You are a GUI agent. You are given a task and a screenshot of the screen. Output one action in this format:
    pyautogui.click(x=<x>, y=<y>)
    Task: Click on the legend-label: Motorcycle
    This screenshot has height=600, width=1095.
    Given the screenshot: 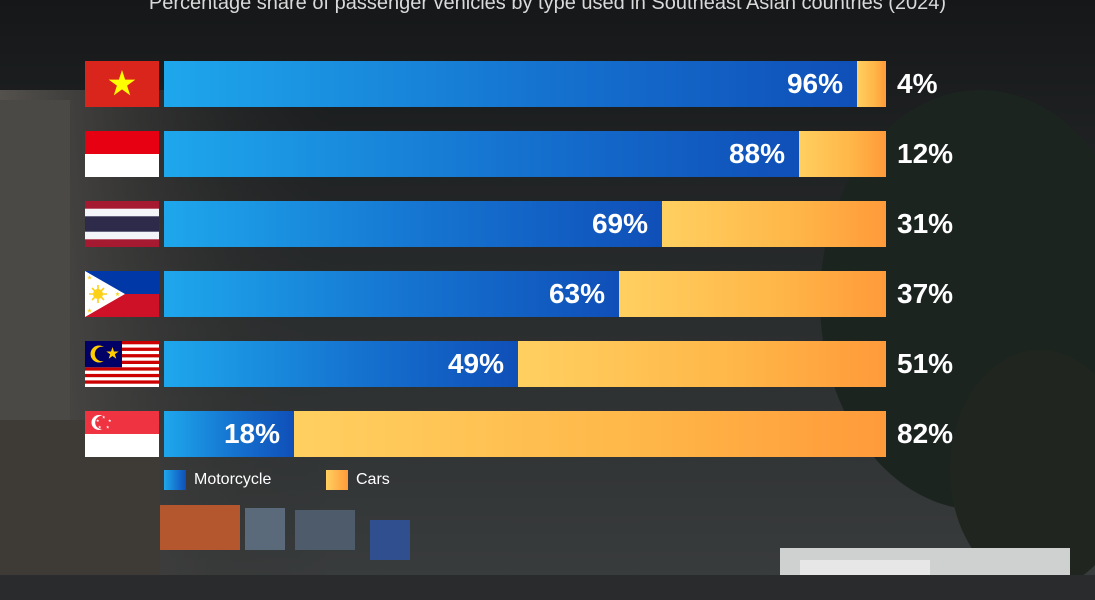 What is the action you would take?
    pyautogui.click(x=233, y=479)
    